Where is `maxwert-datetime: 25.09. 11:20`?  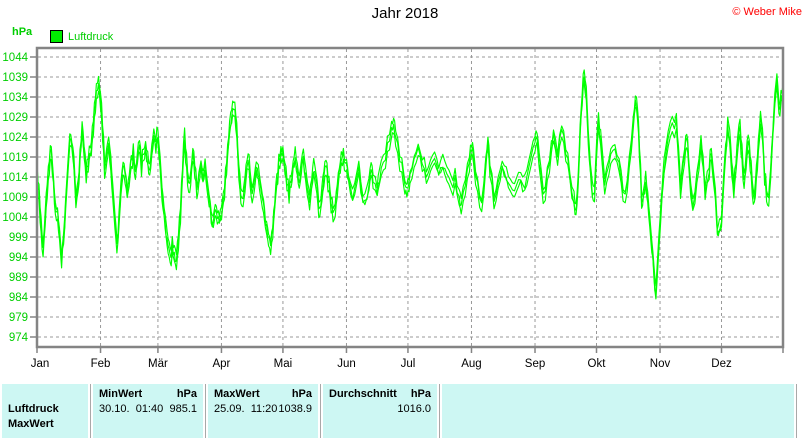 maxwert-datetime: 25.09. 11:20 is located at coordinates (246, 409).